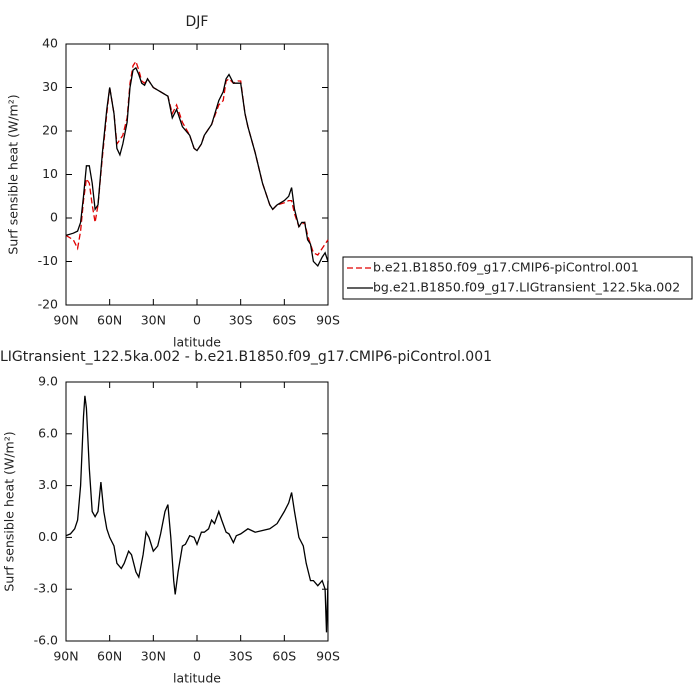 The height and width of the screenshot is (700, 700). I want to click on legend-box, so click(517, 278).